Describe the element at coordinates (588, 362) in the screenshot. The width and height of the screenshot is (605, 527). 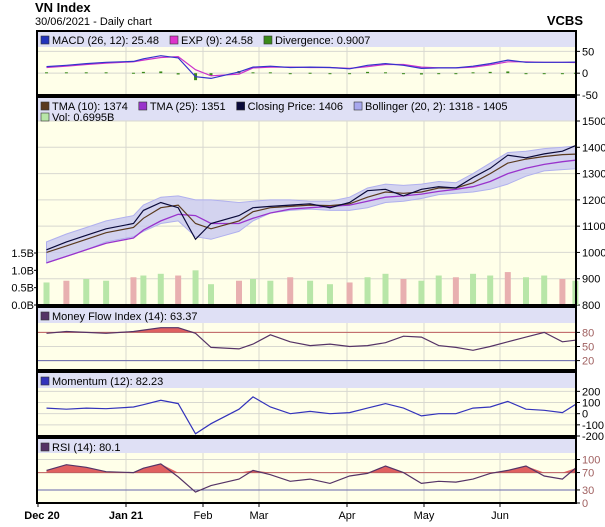
I see `y-tick-label: 20` at that location.